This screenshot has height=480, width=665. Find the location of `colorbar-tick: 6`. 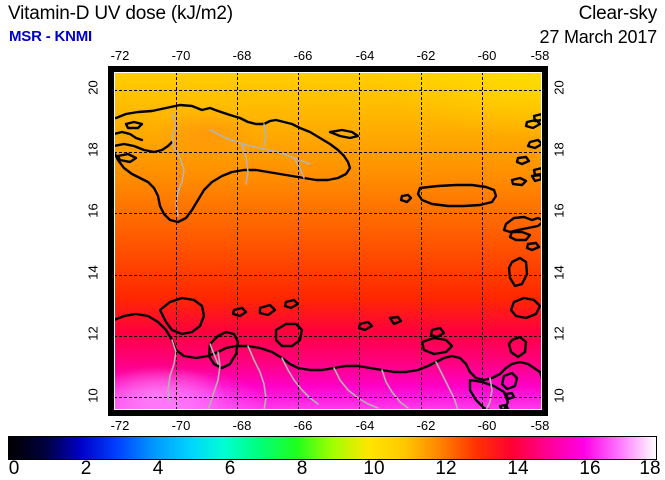

colorbar-tick: 6 is located at coordinates (230, 468).